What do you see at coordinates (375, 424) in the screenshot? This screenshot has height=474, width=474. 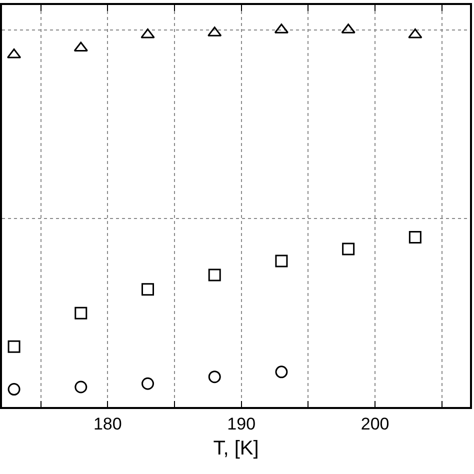 I see `x-tick-label: 200` at bounding box center [375, 424].